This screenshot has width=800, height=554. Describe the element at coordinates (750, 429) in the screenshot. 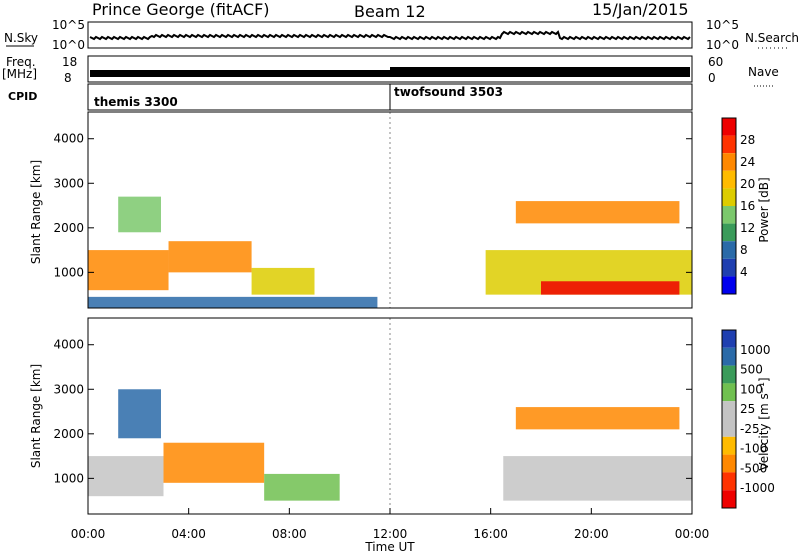

I see `velocity-colorbar-tick-label: -25` at that location.